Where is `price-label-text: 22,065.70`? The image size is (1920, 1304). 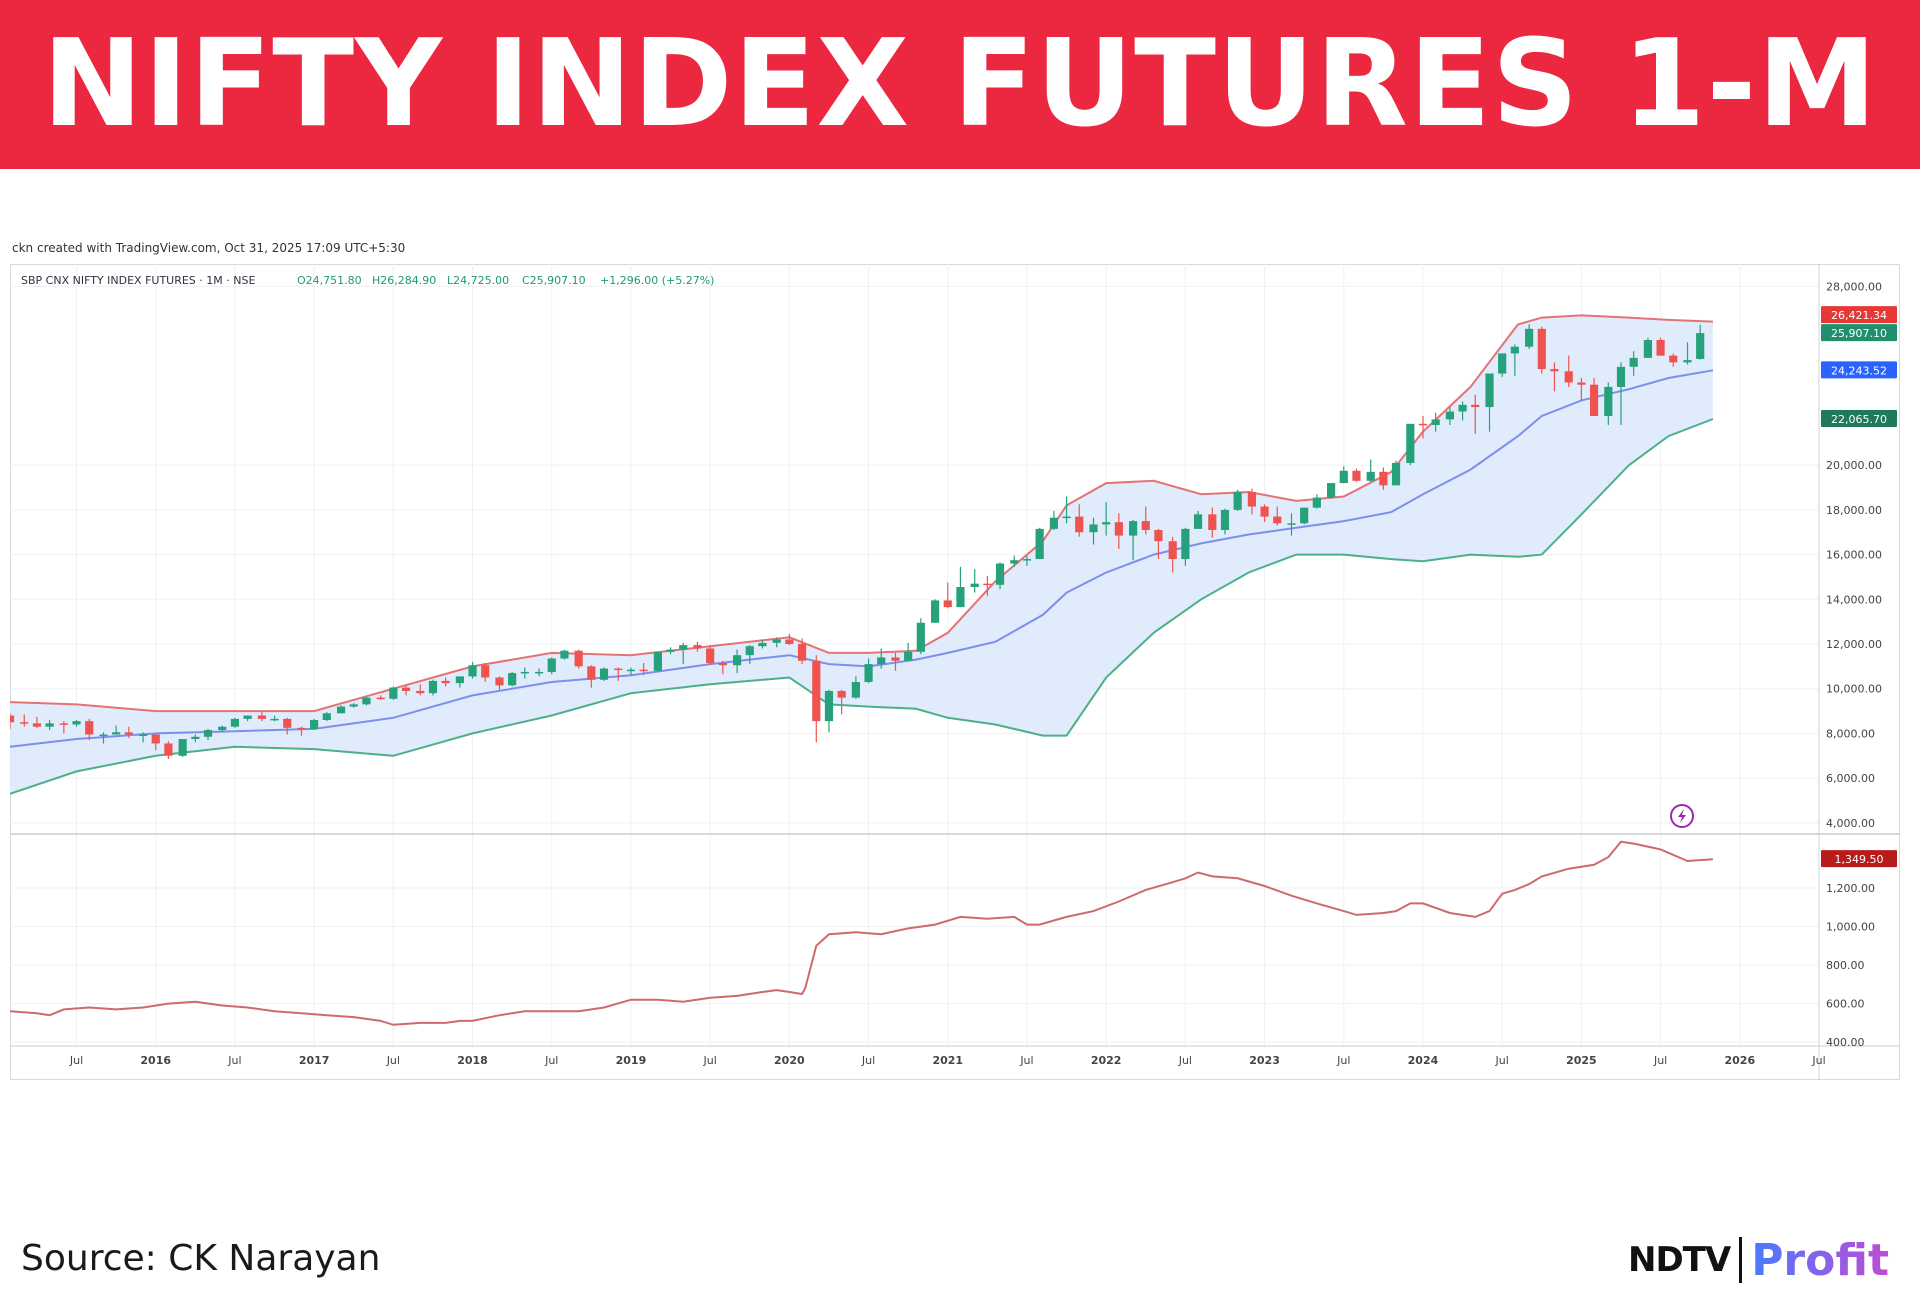
price-label-text: 22,065.70 is located at coordinates (1859, 419).